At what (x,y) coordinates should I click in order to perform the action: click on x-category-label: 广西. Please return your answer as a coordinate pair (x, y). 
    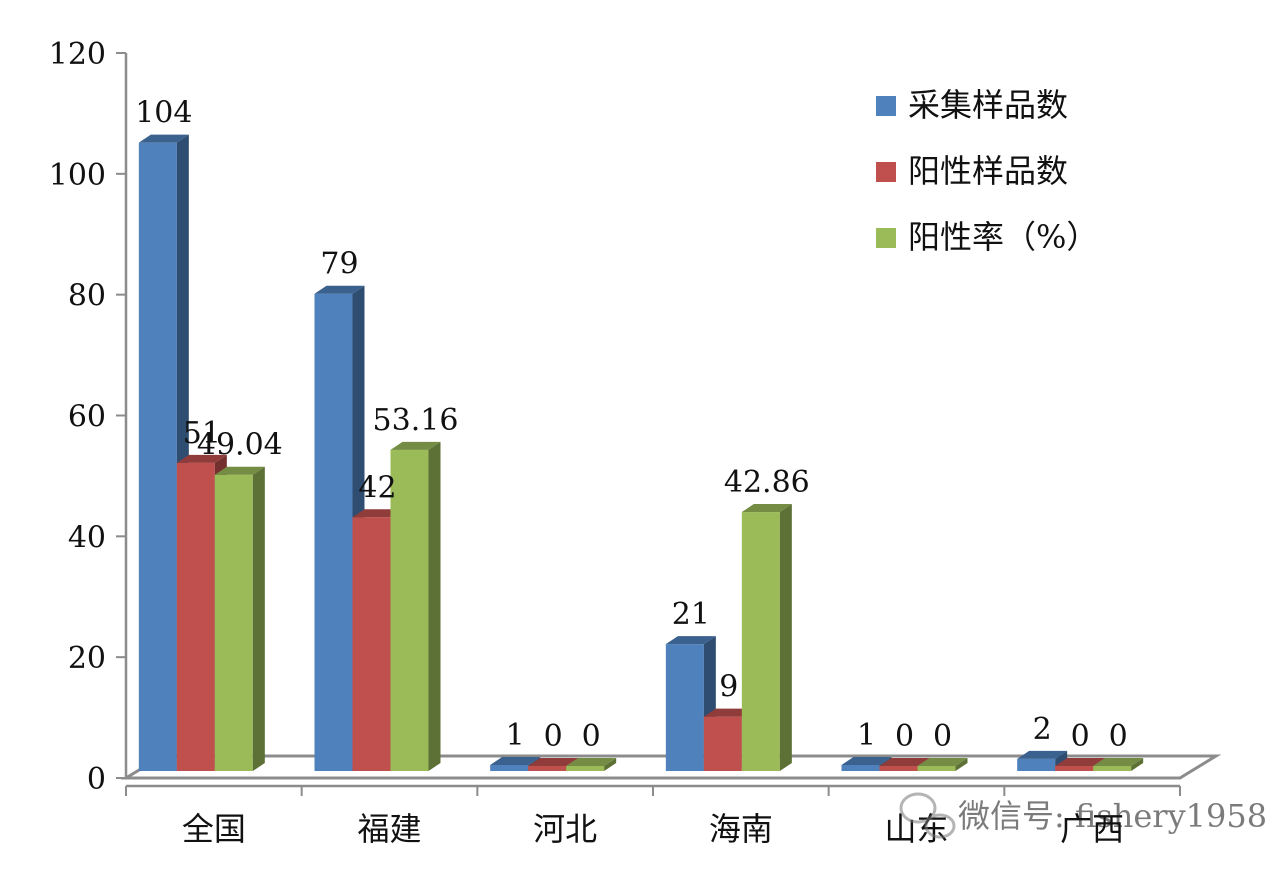
    Looking at the image, I should click on (1092, 829).